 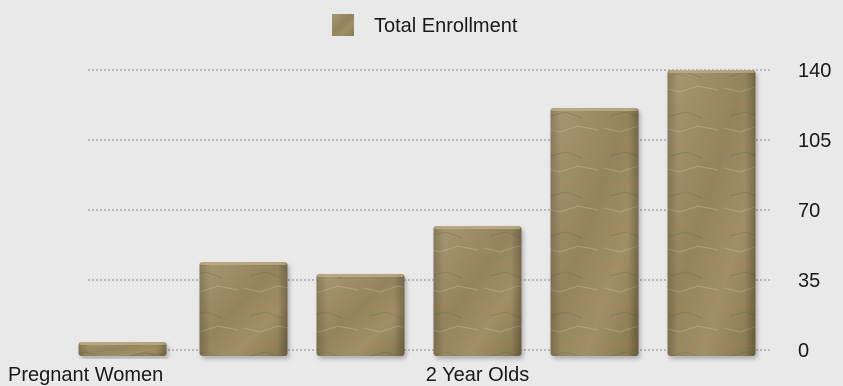 What do you see at coordinates (809, 281) in the screenshot?
I see `y-tick-label: 35` at bounding box center [809, 281].